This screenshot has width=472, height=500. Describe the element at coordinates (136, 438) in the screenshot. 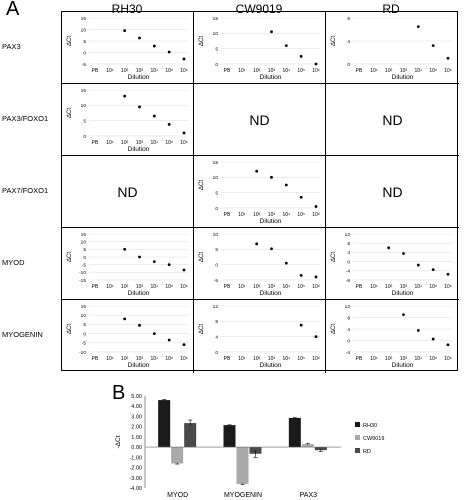

I see `y-tick-label: 1.00` at that location.